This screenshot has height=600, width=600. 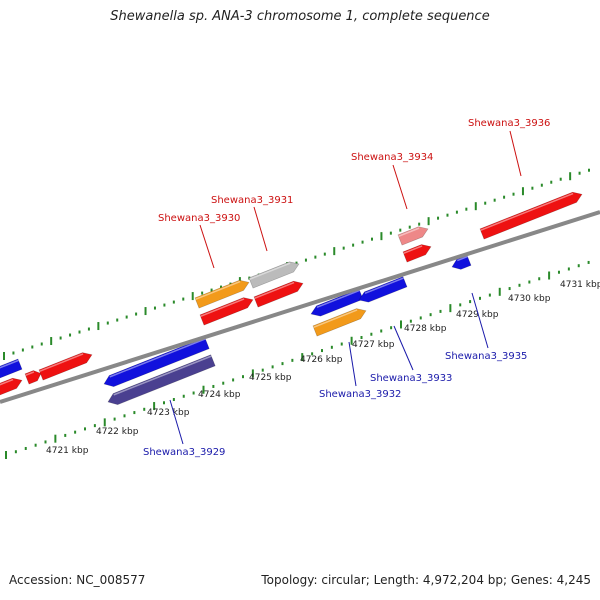 I want to click on gene-3932-body, so click(x=339, y=322).